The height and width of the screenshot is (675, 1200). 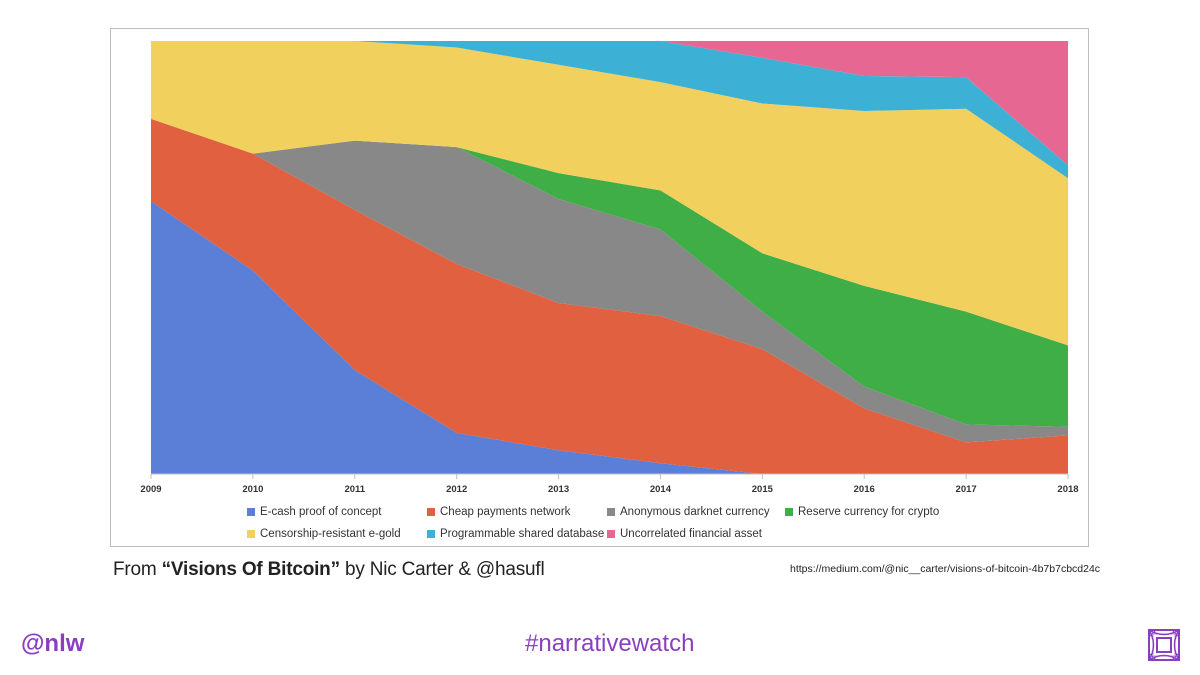 I want to click on x-tick-label: 2013, so click(x=558, y=489).